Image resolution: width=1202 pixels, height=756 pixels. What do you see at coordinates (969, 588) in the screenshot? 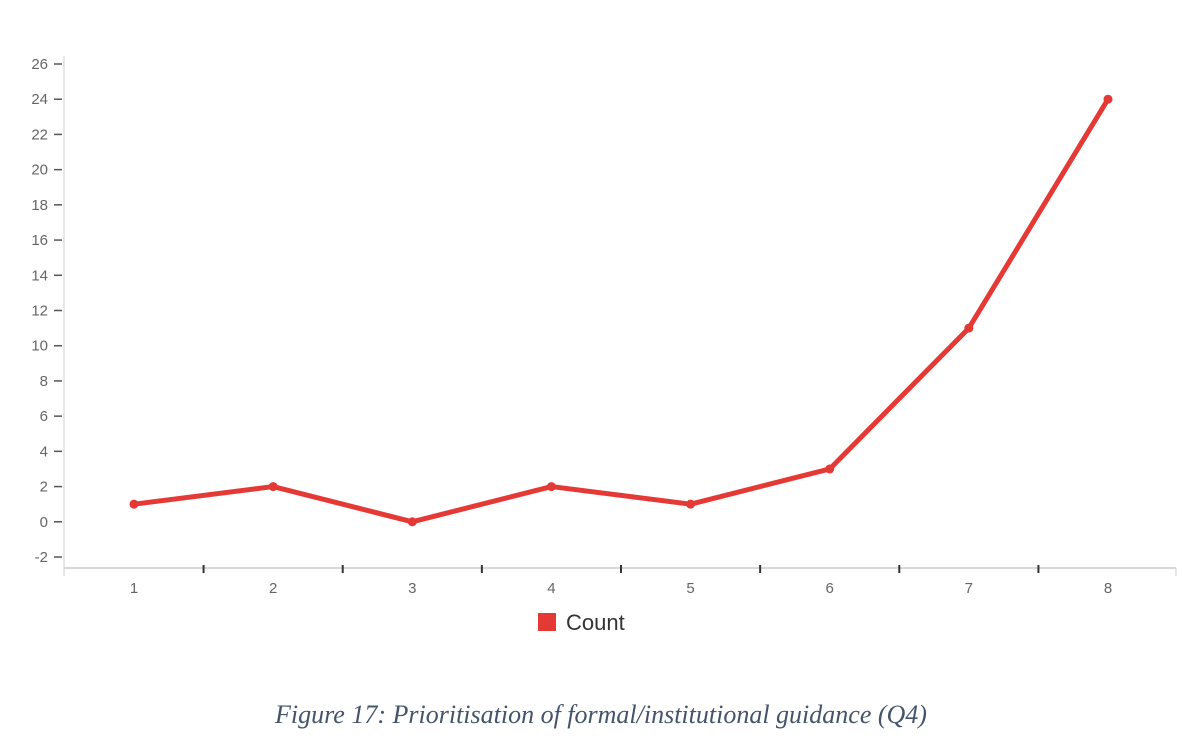
I see `x-tick-label: 7` at bounding box center [969, 588].